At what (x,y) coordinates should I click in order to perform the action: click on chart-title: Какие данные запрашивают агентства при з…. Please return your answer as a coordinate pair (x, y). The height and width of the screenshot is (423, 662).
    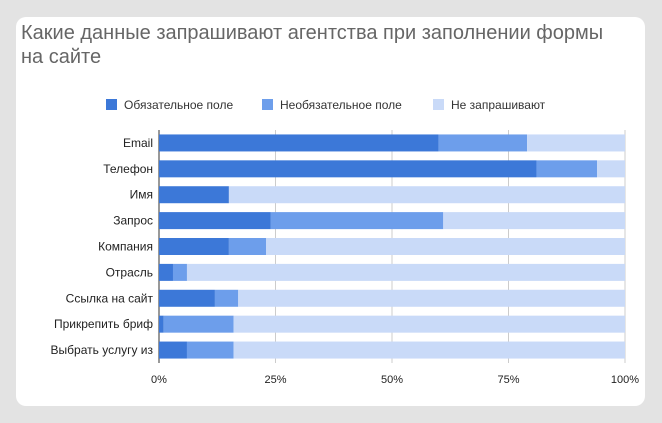
    Looking at the image, I should click on (312, 45).